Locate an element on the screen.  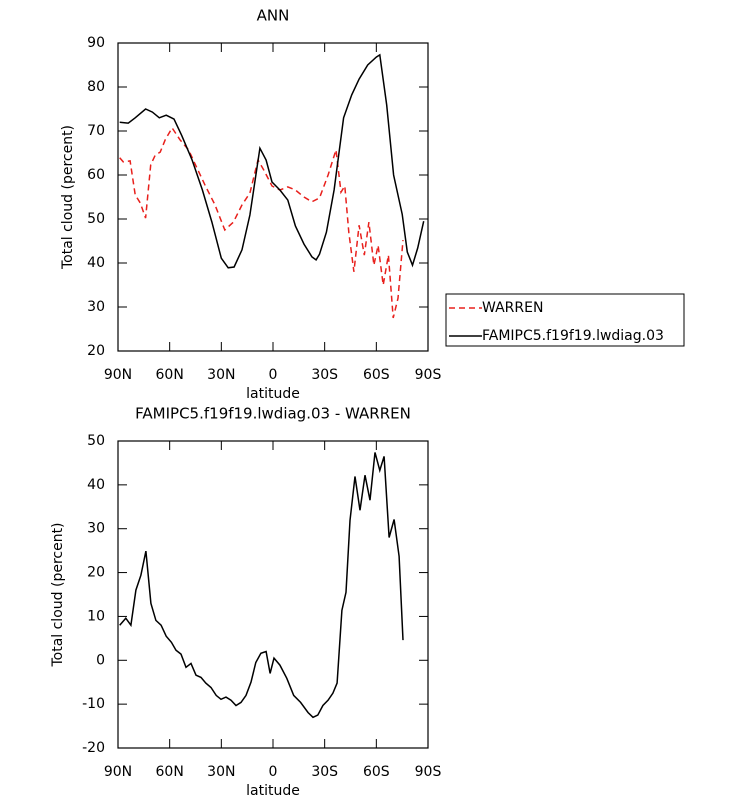
legend-box is located at coordinates (565, 320).